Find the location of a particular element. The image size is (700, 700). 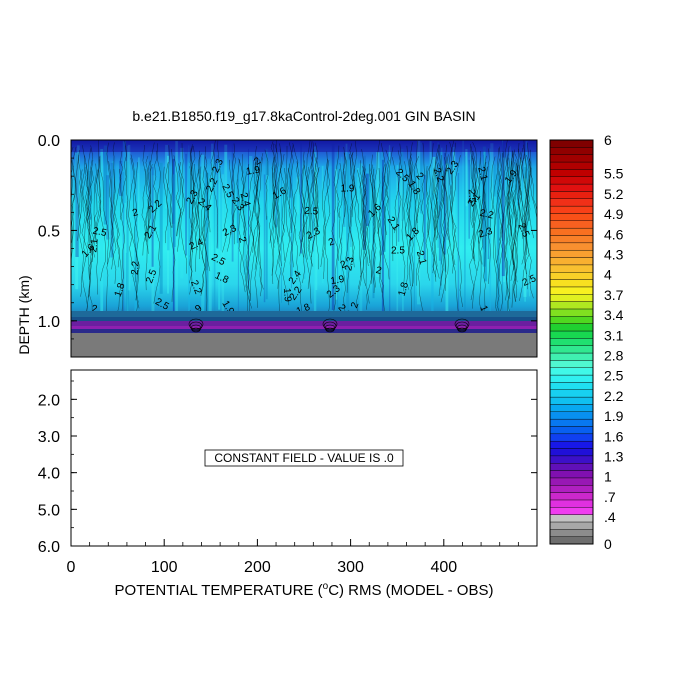

y-axis-label: DEPTH (km) is located at coordinates (24, 314).